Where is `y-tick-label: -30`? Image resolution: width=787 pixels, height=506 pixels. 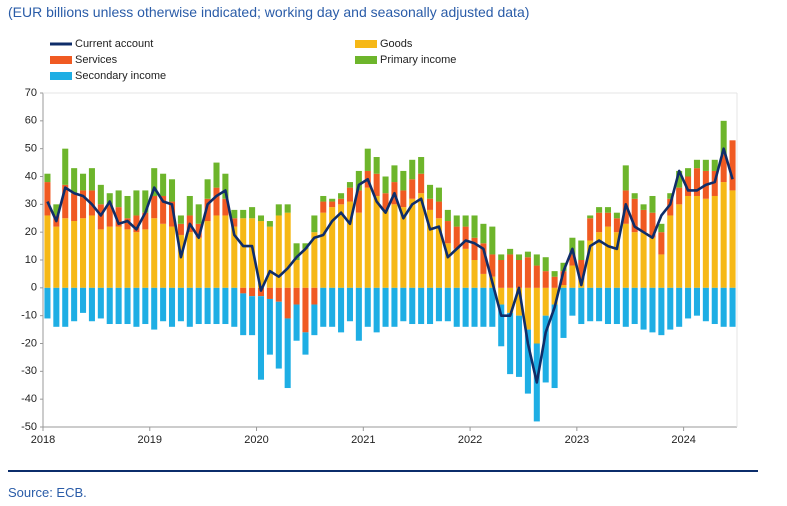
y-tick-label: -30 is located at coordinates (29, 371).